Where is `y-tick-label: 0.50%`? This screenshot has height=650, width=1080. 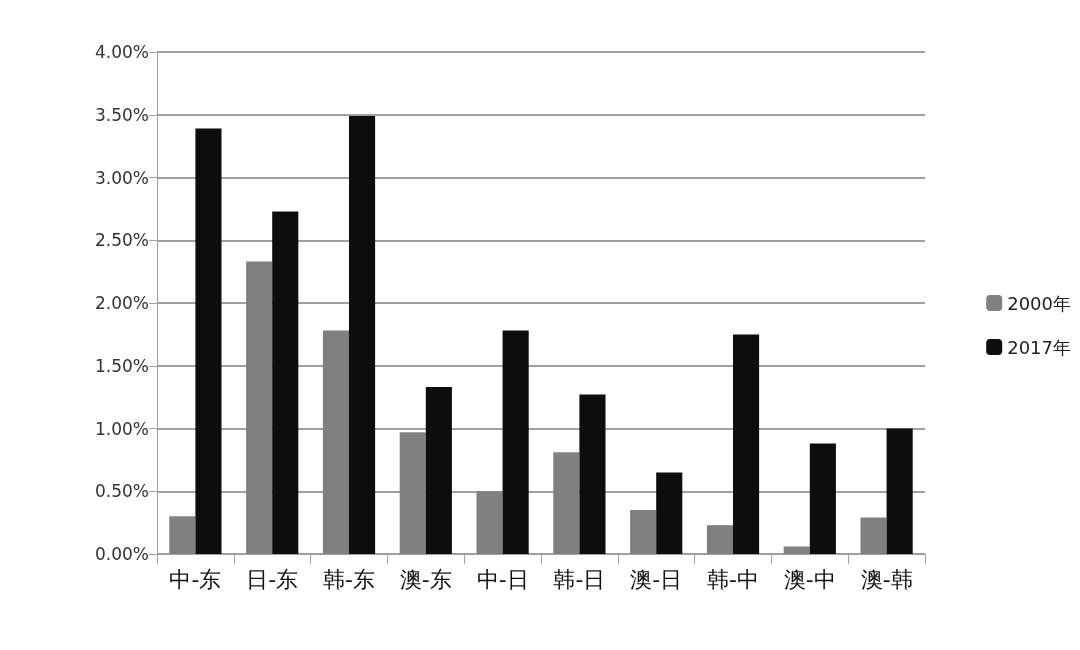 y-tick-label: 0.50% is located at coordinates (121, 491).